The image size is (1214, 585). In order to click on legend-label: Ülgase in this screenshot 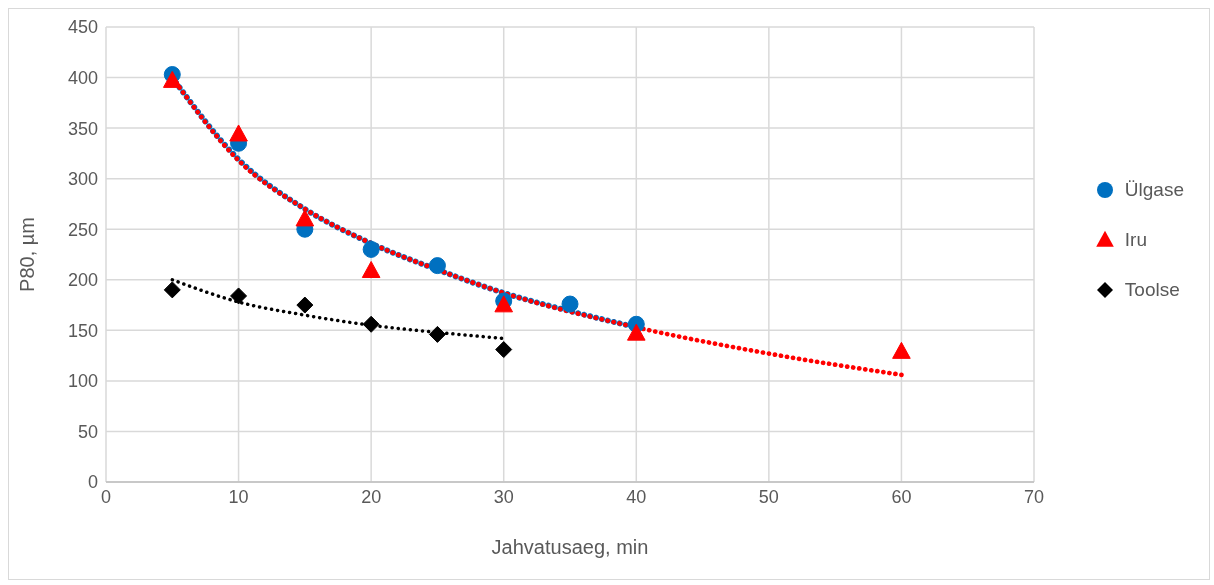, I will do `click(1154, 190)`.